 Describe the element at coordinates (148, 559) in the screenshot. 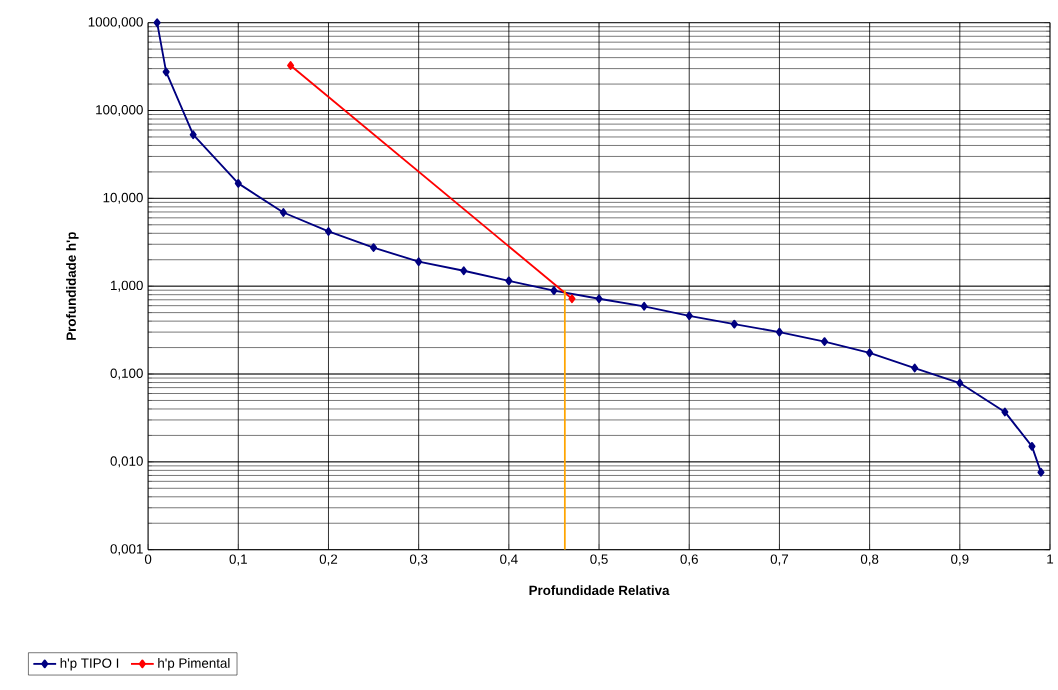

I see `x-tick-label: 0` at that location.